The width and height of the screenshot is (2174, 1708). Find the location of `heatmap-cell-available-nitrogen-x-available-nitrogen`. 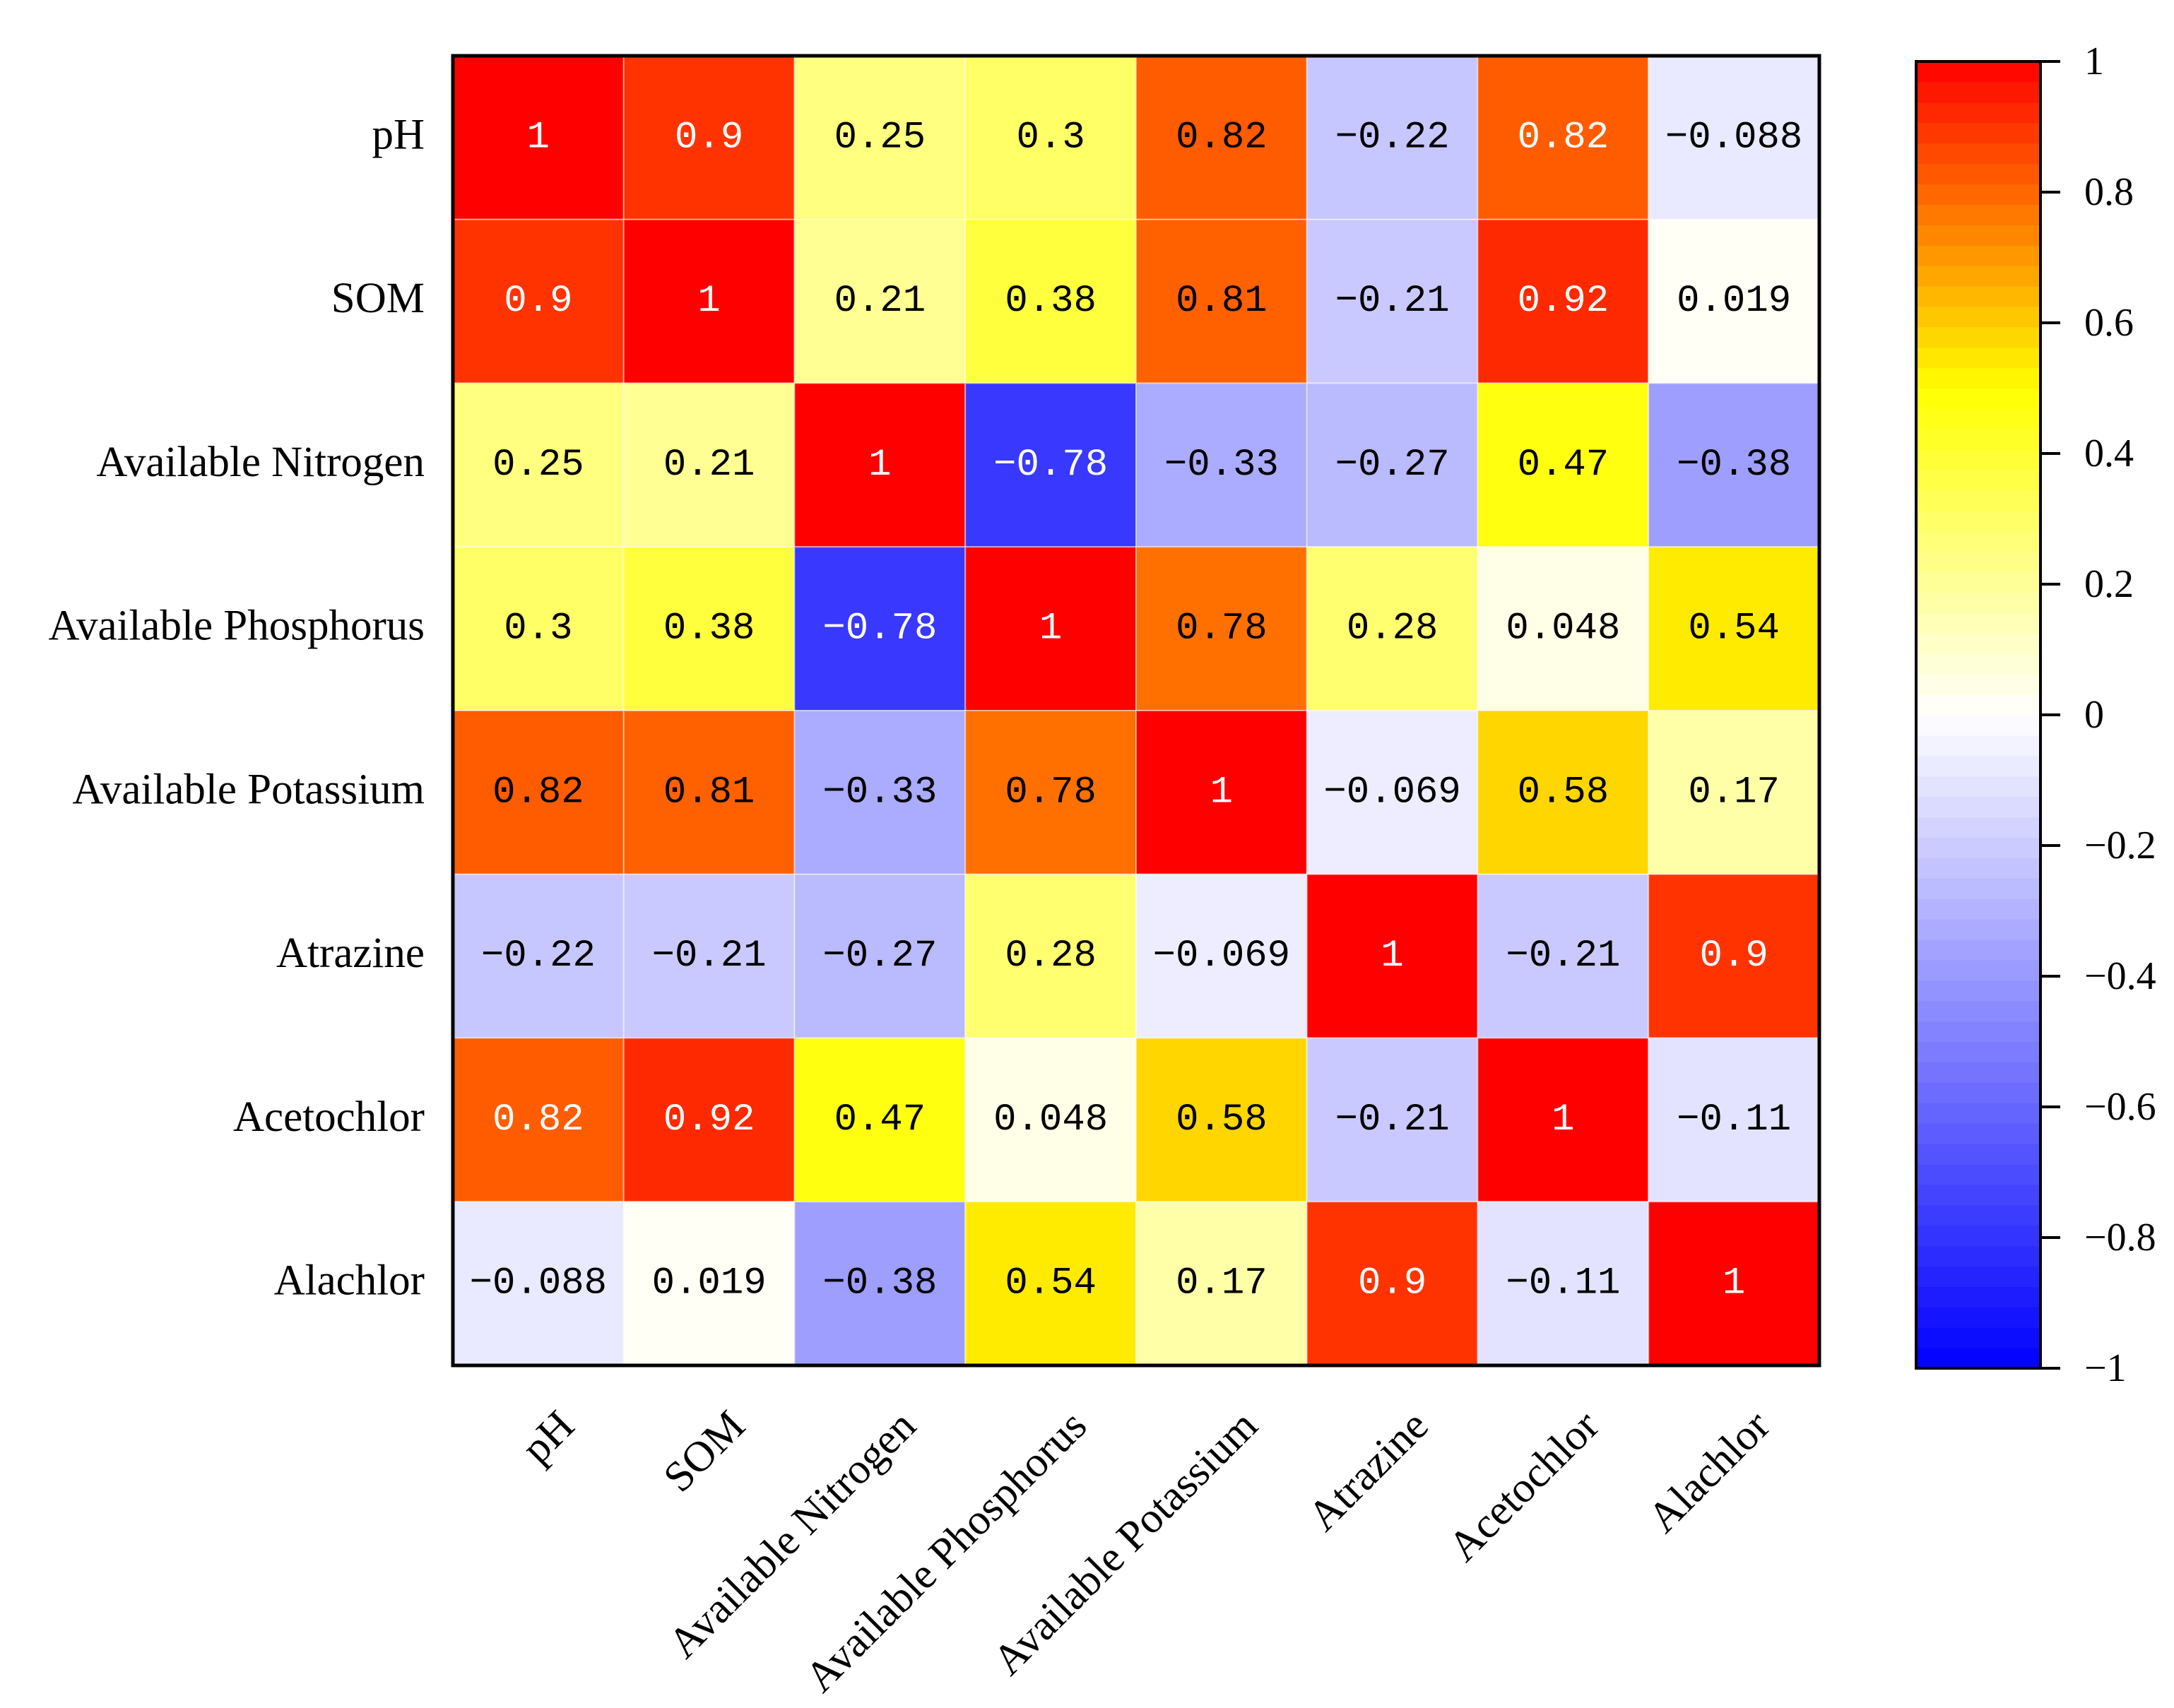

heatmap-cell-available-nitrogen-x-available-nitrogen is located at coordinates (880, 465).